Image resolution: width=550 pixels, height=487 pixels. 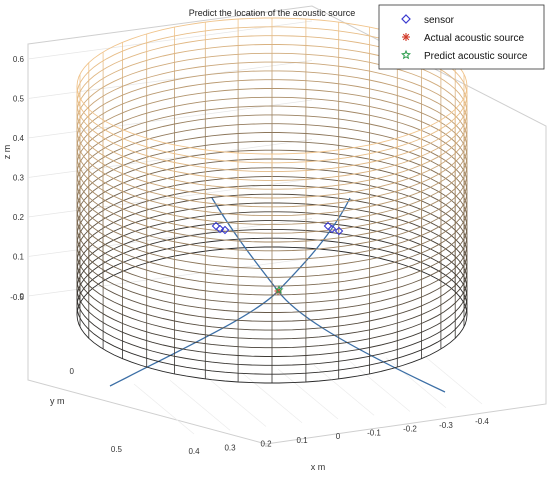 What do you see at coordinates (406, 37) in the screenshot?
I see `legend-asterisk-marker` at bounding box center [406, 37].